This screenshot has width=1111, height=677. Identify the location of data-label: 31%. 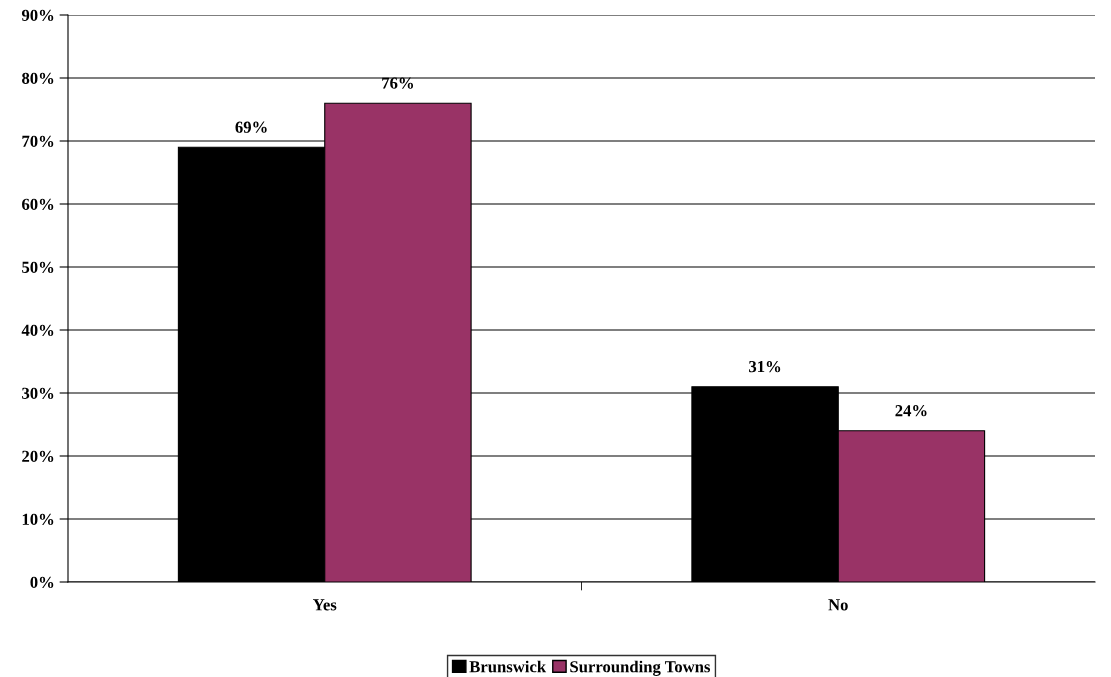
(765, 366).